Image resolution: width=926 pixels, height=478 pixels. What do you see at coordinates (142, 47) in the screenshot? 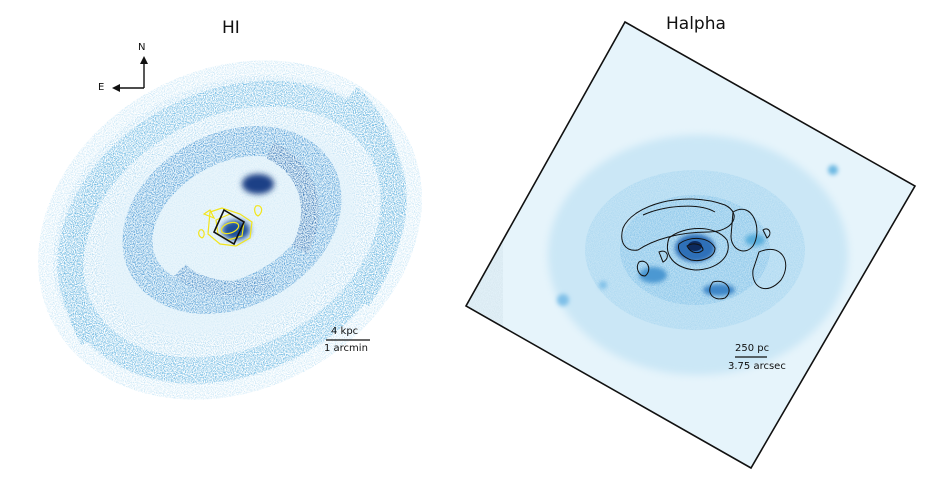
I see `compass-north-label: N` at bounding box center [142, 47].